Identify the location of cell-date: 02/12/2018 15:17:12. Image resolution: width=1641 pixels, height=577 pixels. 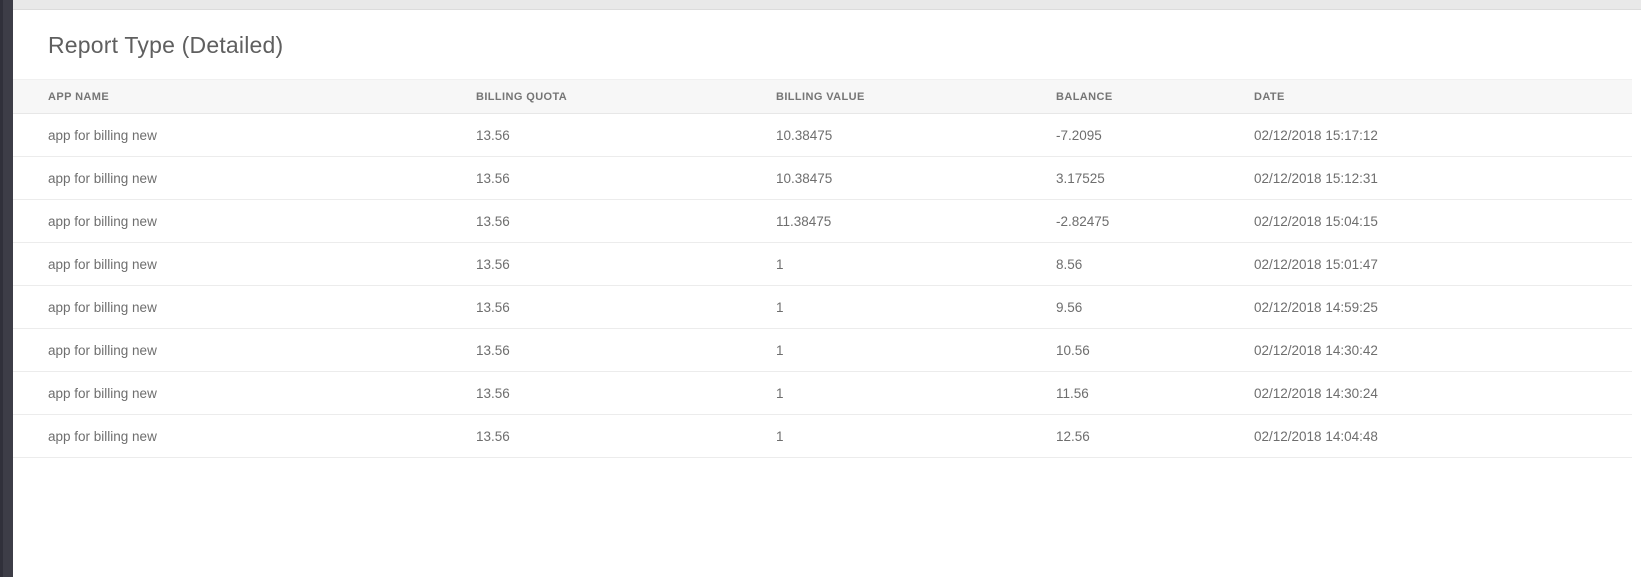
(1316, 135).